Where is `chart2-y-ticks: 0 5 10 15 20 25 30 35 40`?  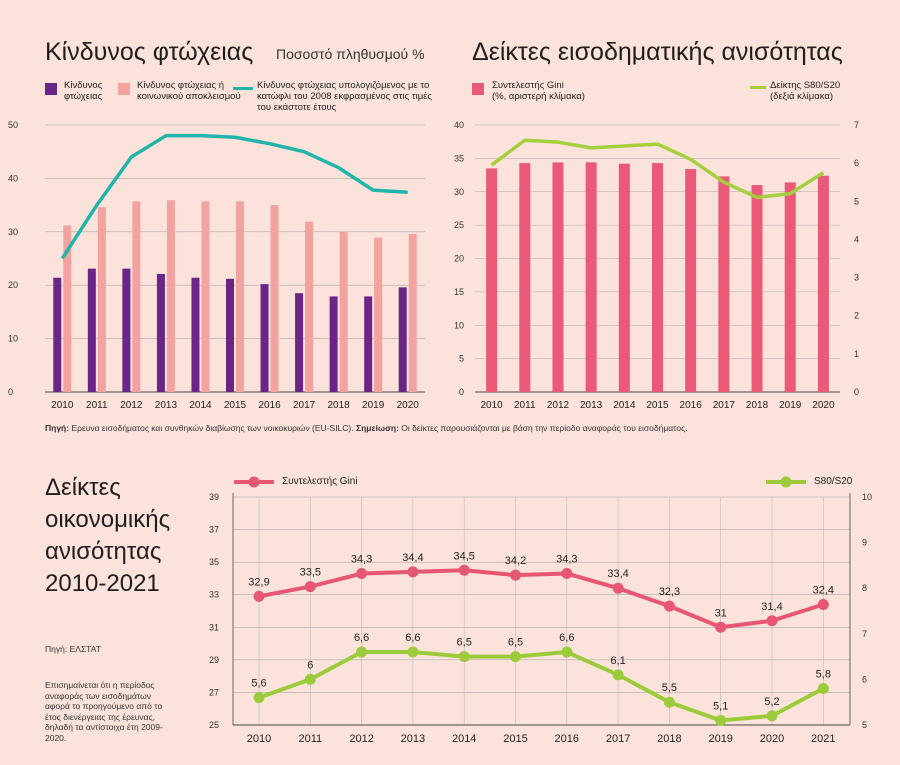
chart2-y-ticks: 0 5 10 15 20 25 30 35 40 is located at coordinates (459, 258).